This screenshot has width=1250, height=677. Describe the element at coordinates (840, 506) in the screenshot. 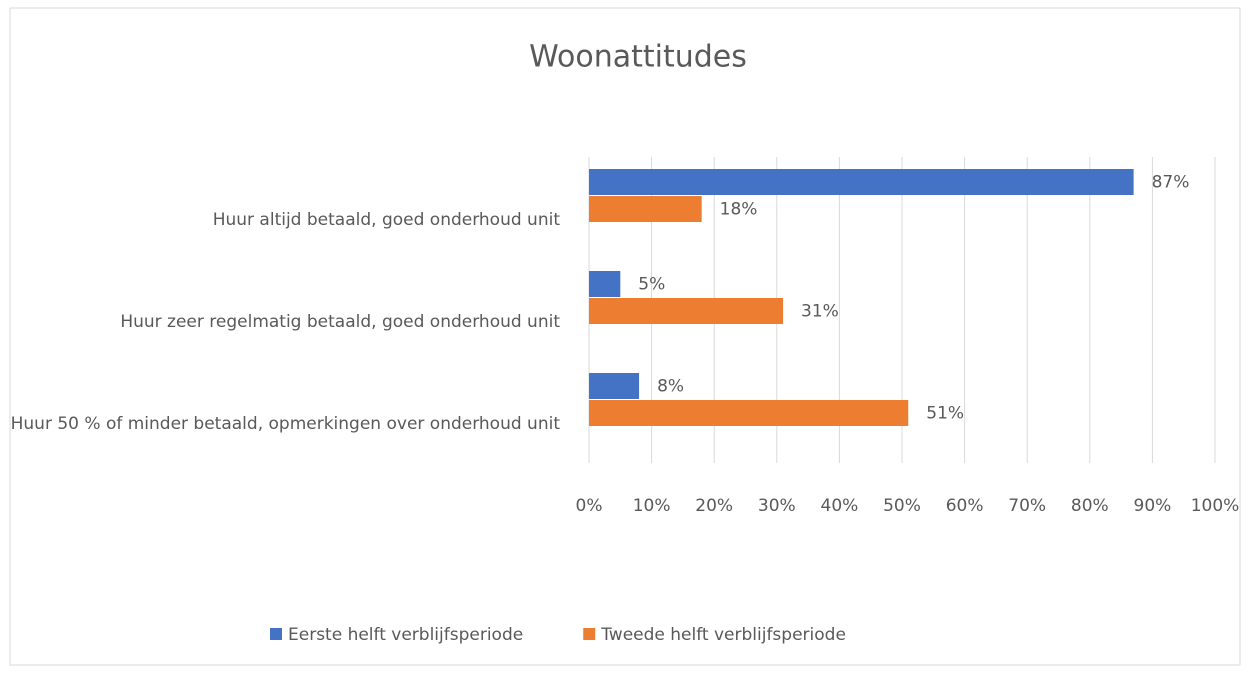

I see `x-tick-label: 40%` at that location.